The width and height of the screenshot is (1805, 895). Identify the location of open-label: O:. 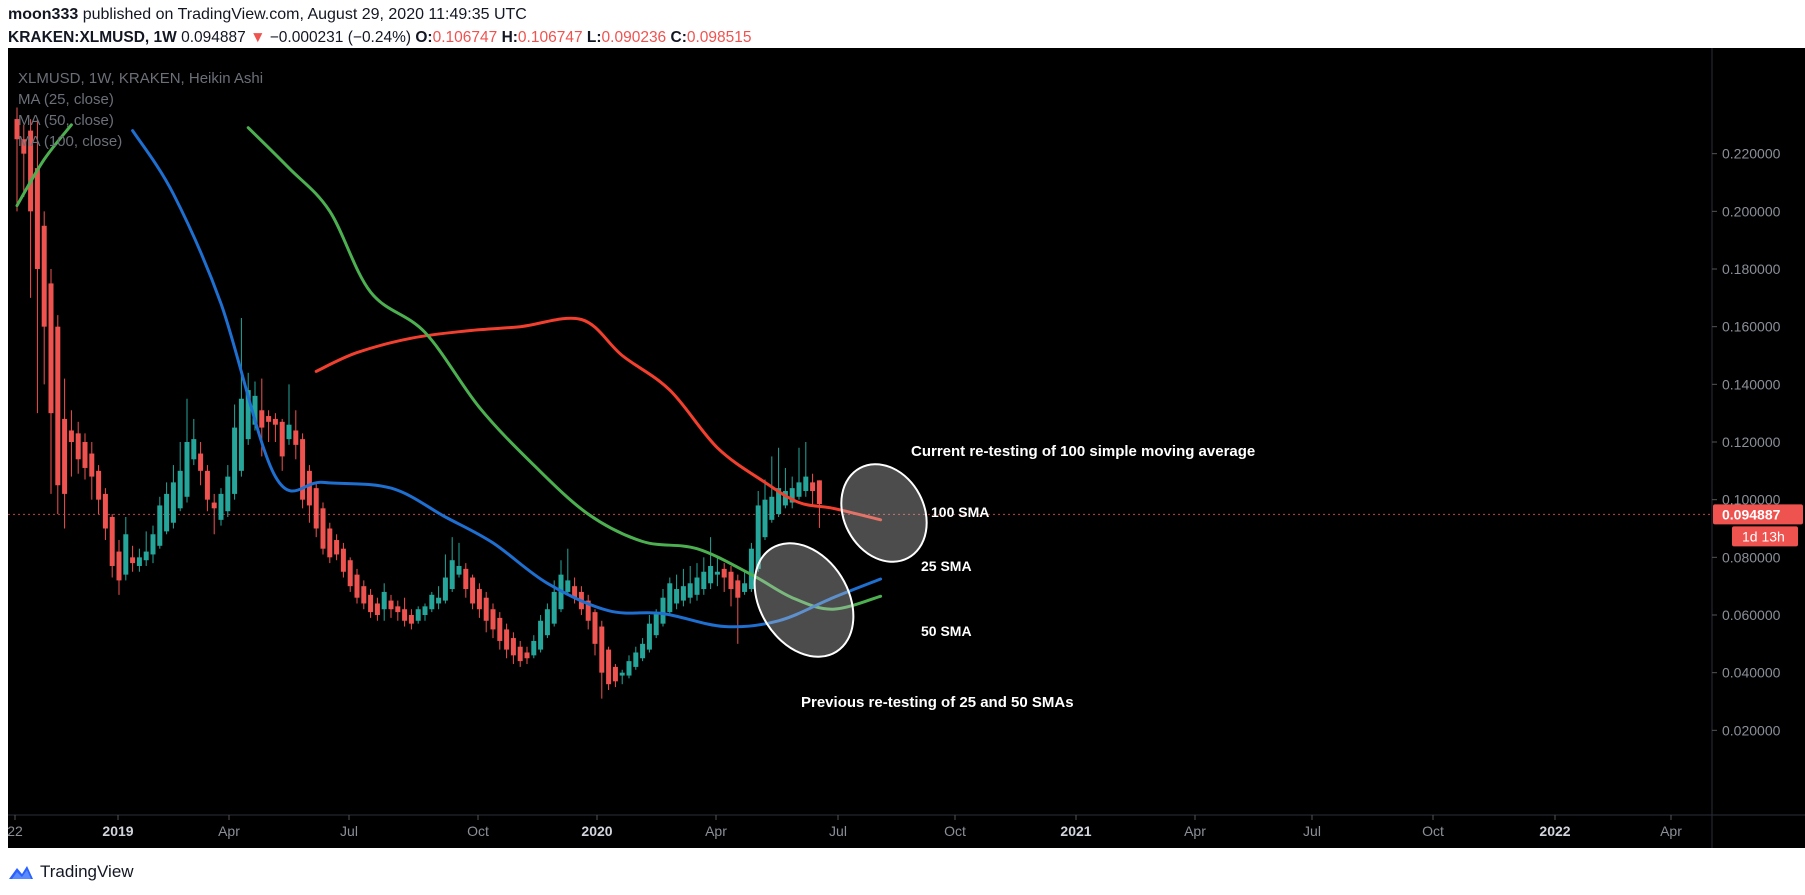
(424, 37).